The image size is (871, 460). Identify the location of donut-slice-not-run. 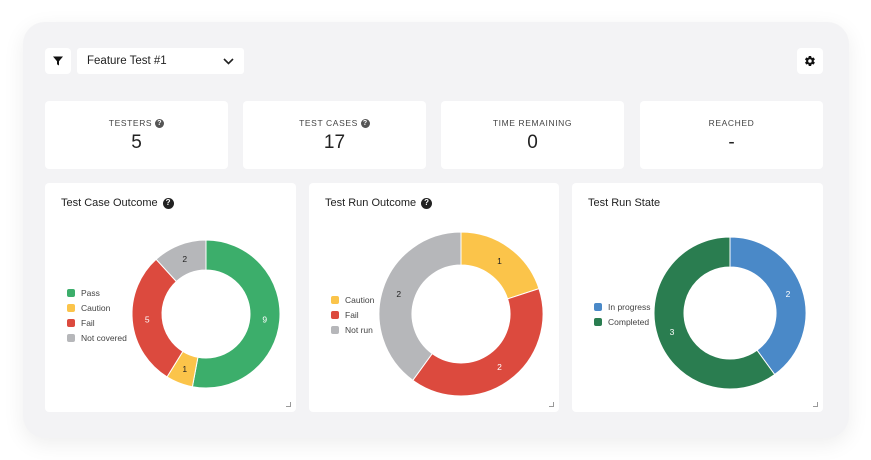
(420, 306).